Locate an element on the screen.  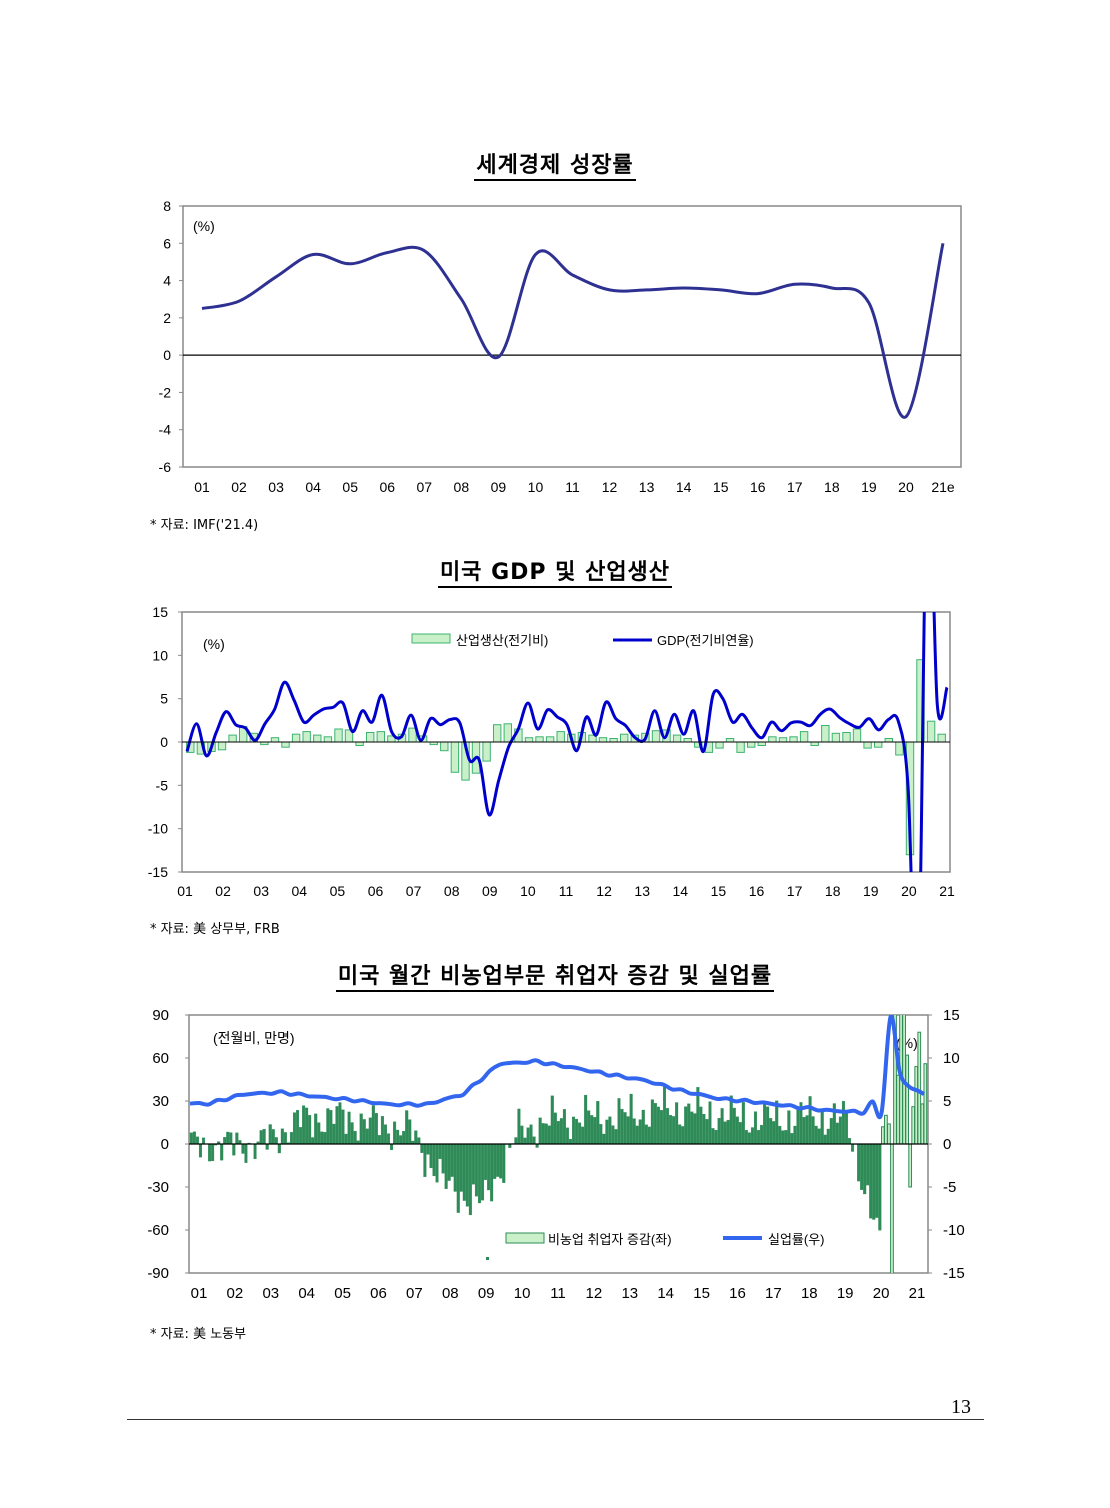
x-tick-label: 19 is located at coordinates (845, 1293).